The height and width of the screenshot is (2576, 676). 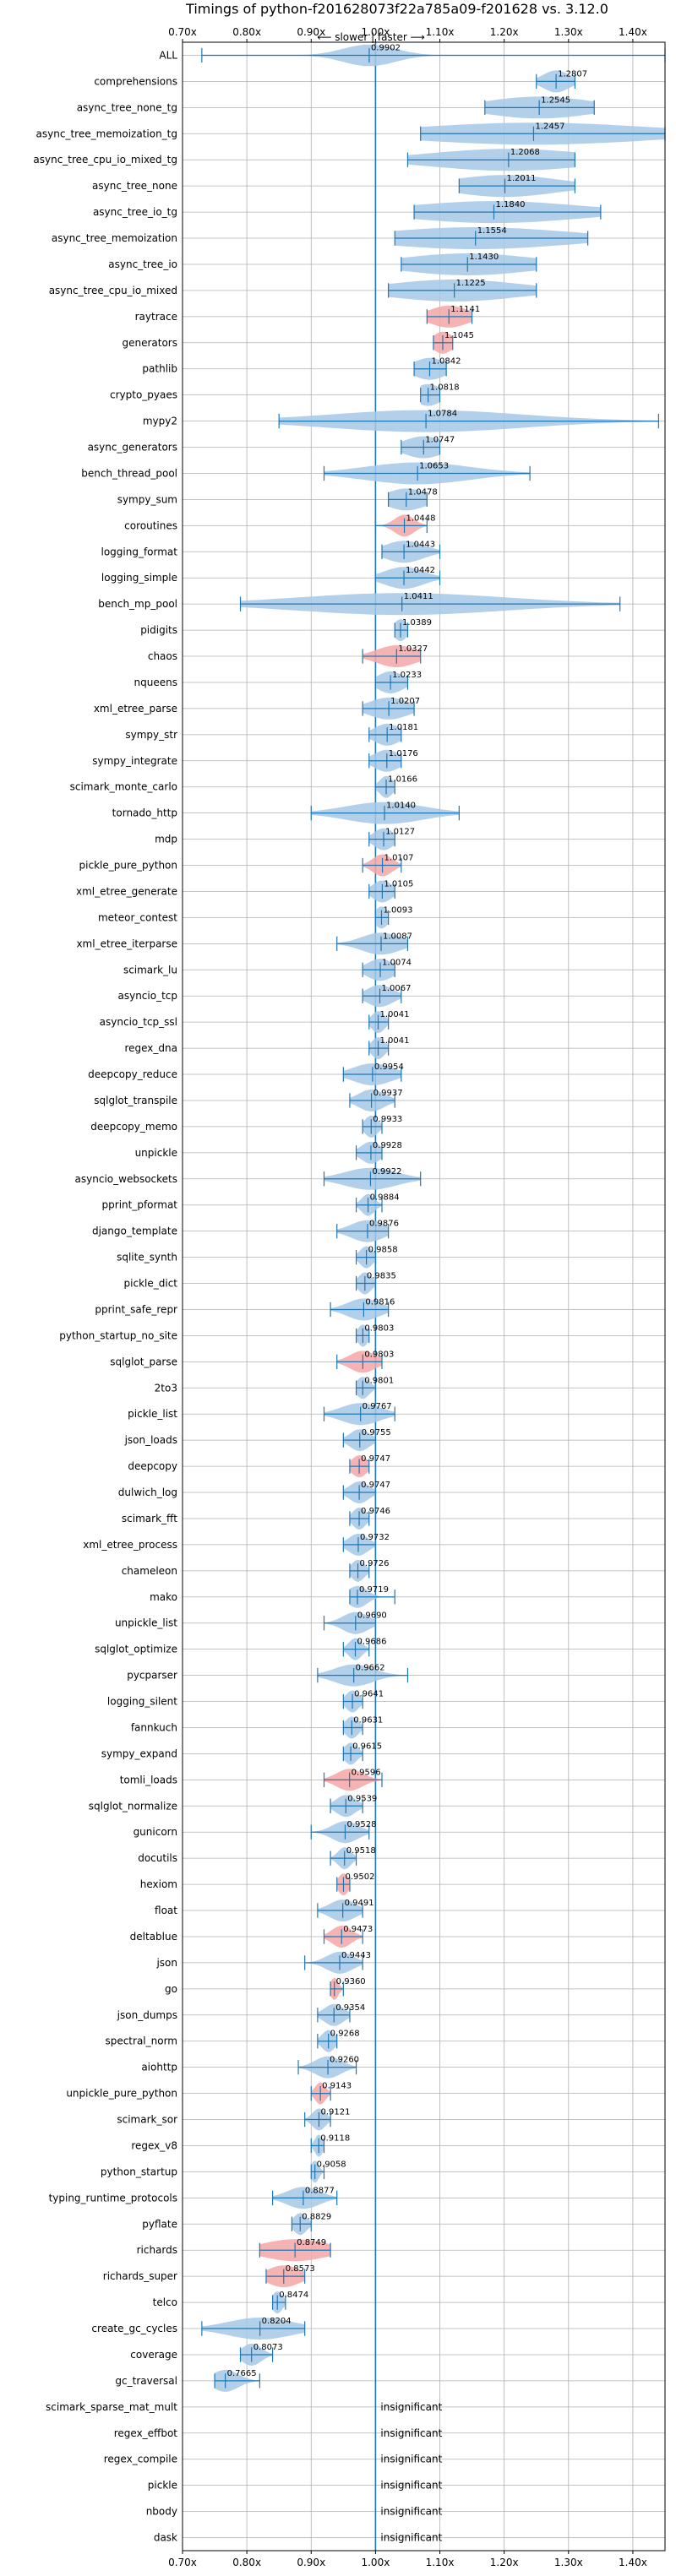 I want to click on value-label: 0.9443, so click(x=356, y=1955).